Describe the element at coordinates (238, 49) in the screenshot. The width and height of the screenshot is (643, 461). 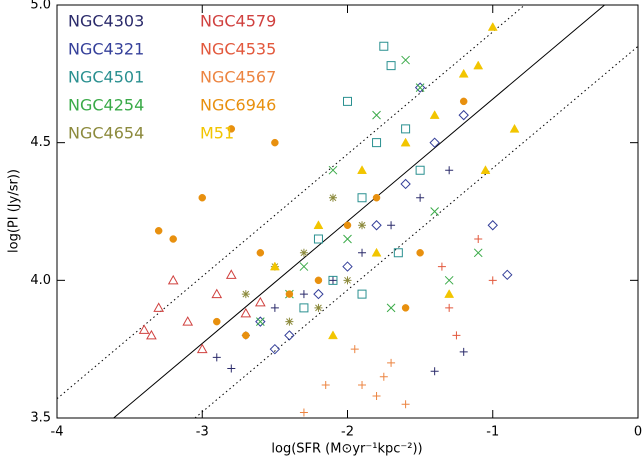
I see `legend-label: NGC4535` at that location.